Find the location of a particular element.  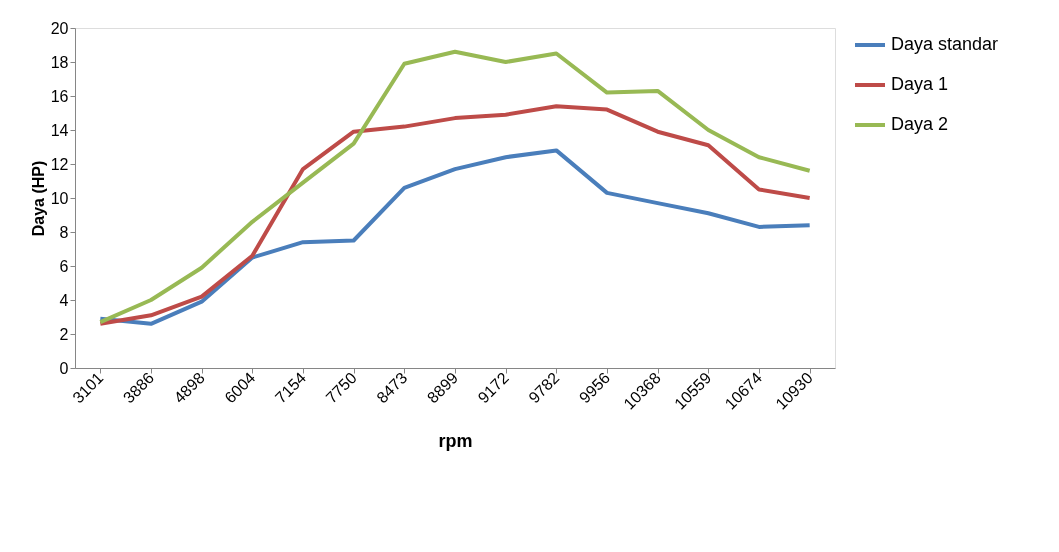

y-tick-label: 10 is located at coordinates (59, 198).